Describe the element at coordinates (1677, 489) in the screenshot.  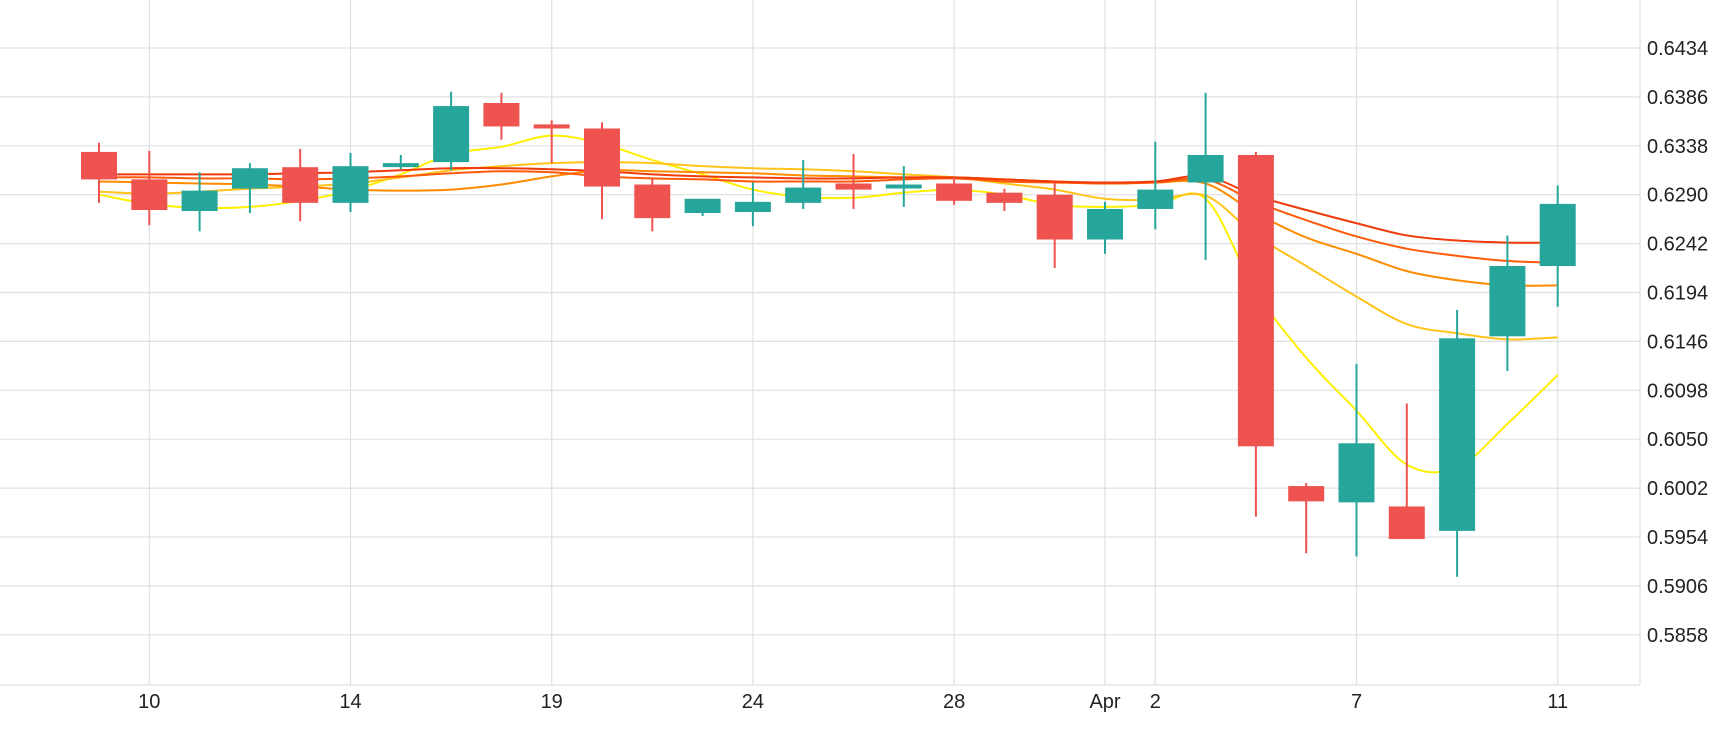
I see `y-tick-label: 0.6002` at that location.